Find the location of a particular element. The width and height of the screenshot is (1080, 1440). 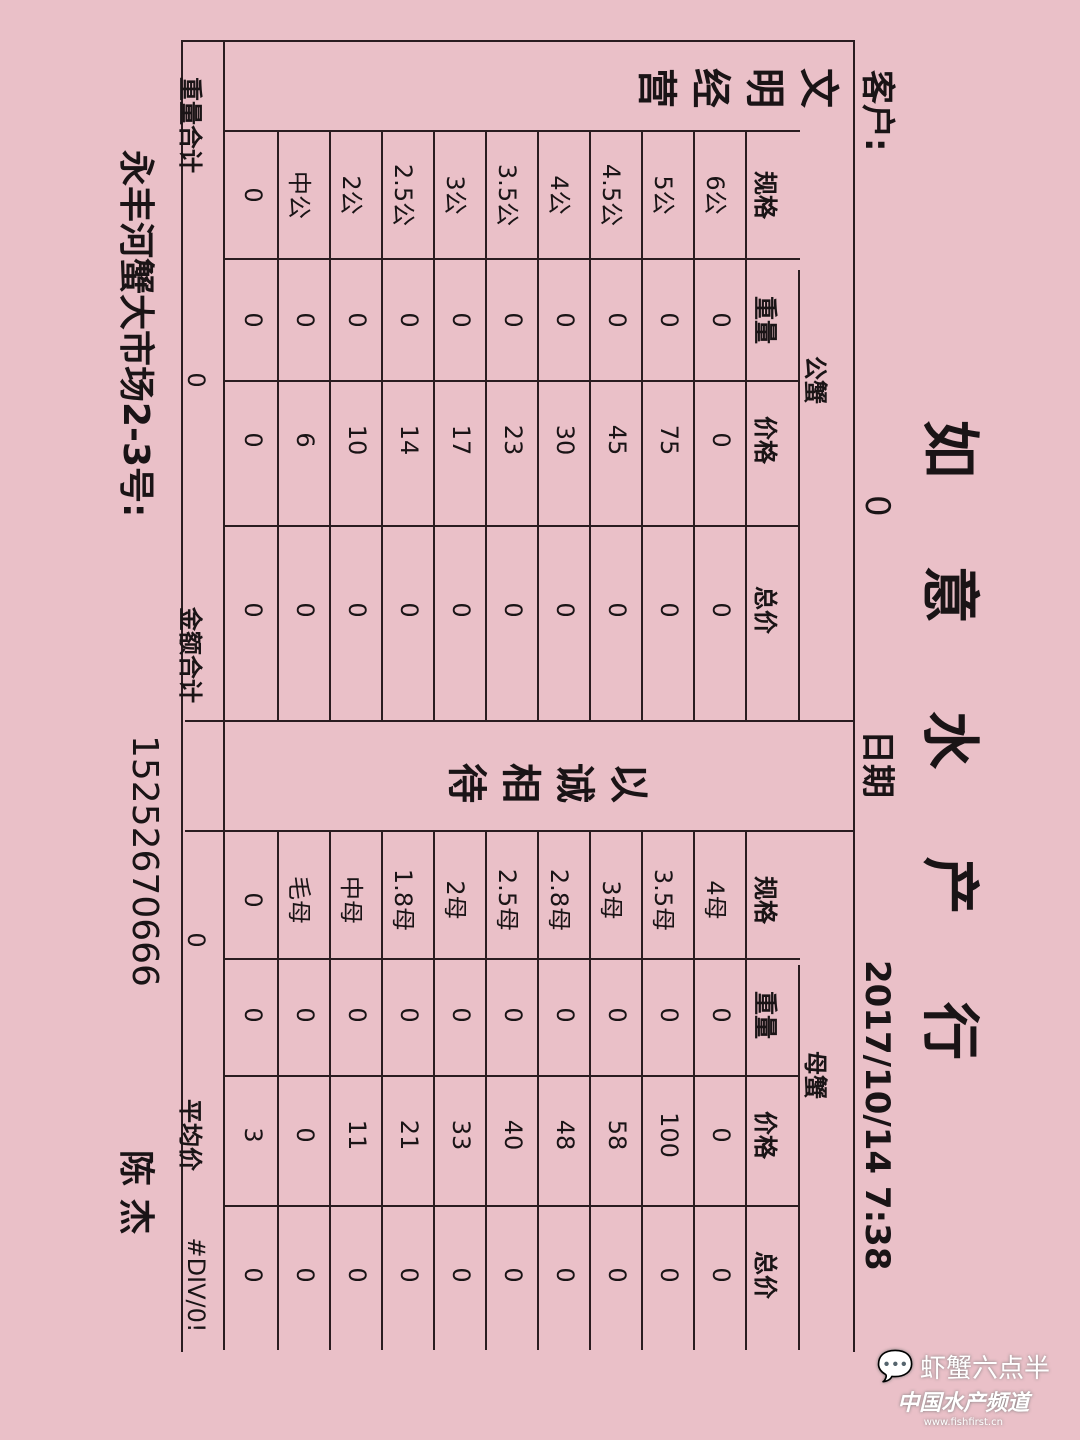

male-cell: 4.5公 is located at coordinates (611, 195).